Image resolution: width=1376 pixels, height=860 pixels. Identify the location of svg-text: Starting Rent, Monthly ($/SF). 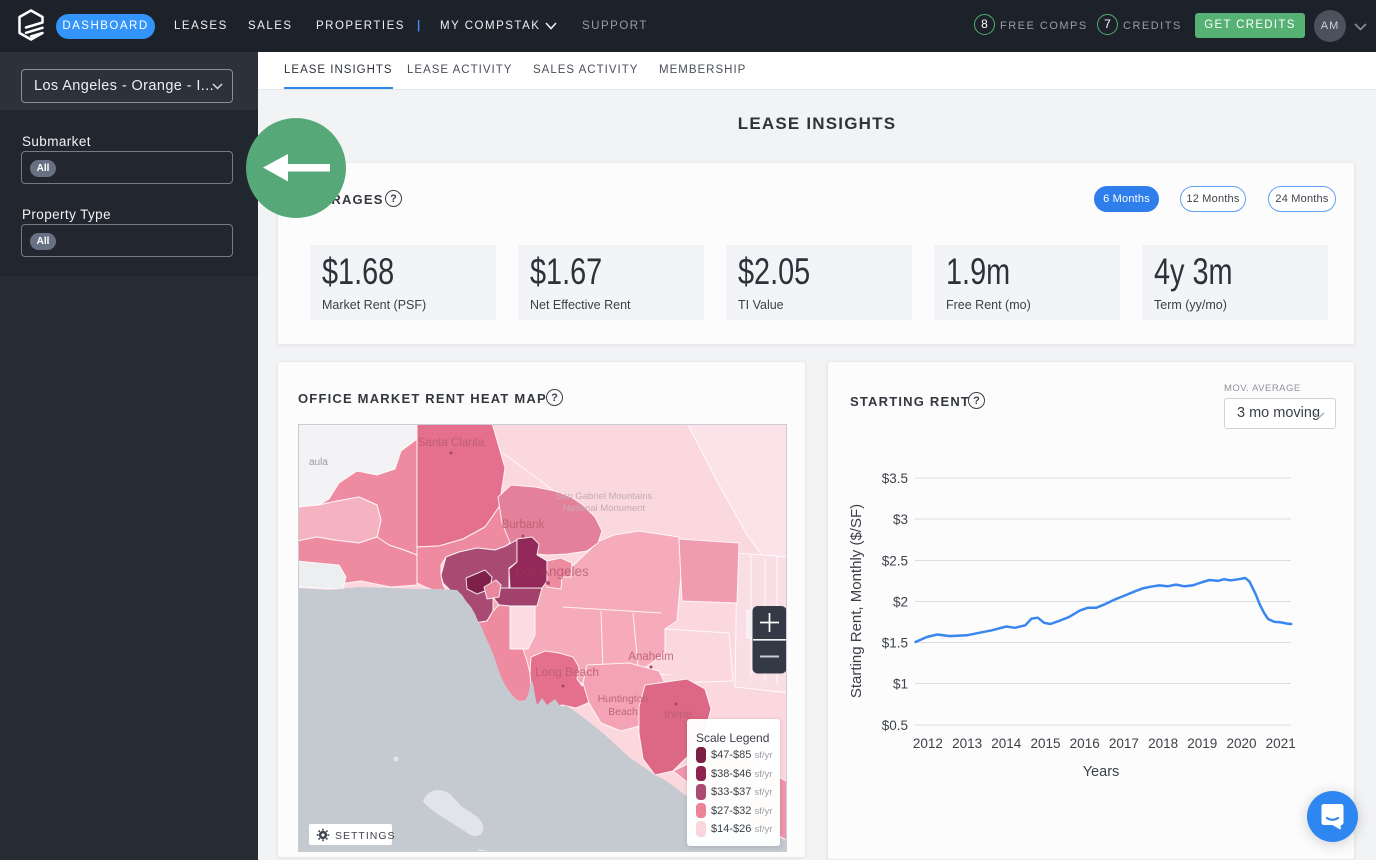
(856, 601).